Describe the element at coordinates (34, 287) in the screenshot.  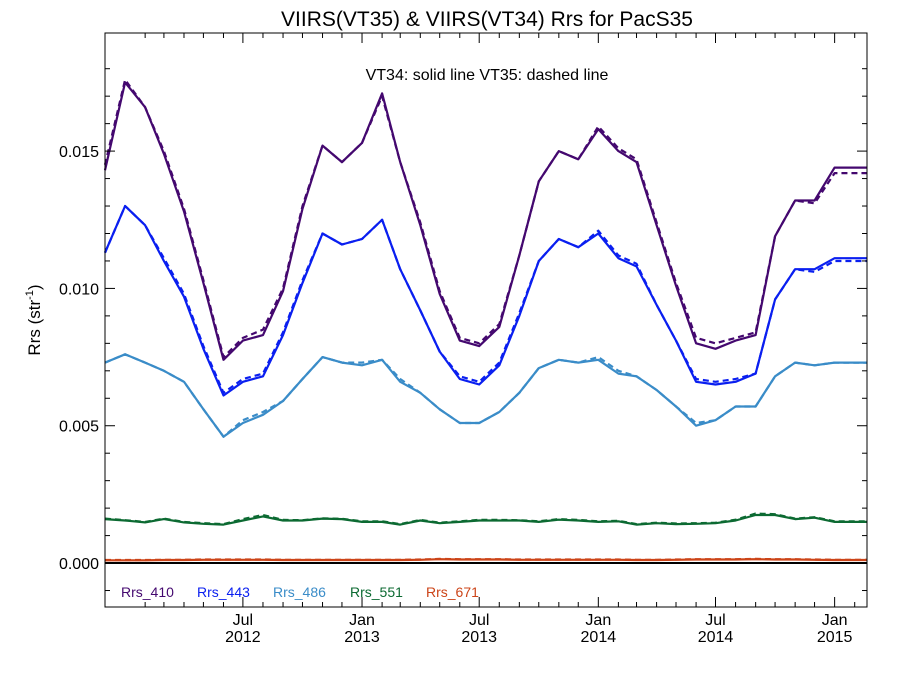
I see `y-axis-label-close: )` at that location.